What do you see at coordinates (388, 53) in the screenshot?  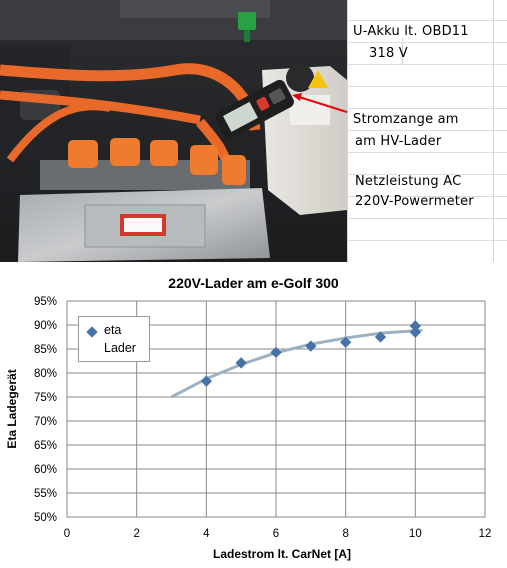 I see `note-battery-voltage: 318 V` at bounding box center [388, 53].